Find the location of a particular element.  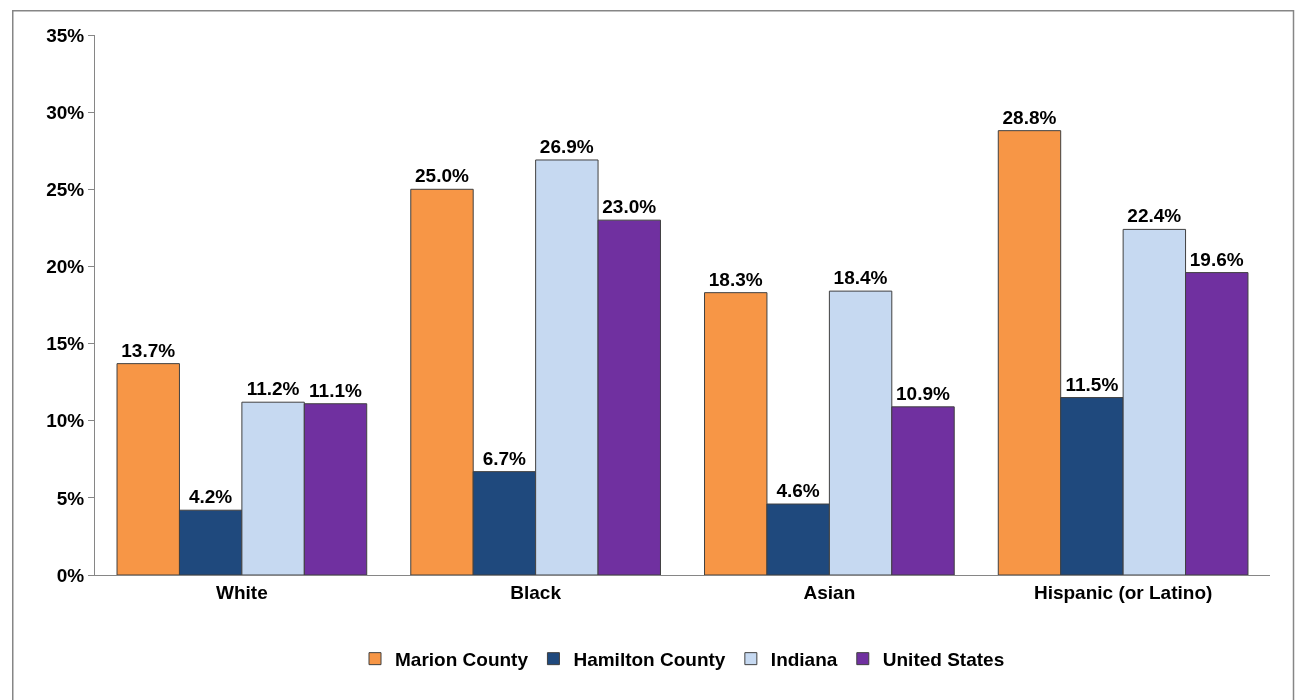

y-tick-label: 5% is located at coordinates (70, 498).